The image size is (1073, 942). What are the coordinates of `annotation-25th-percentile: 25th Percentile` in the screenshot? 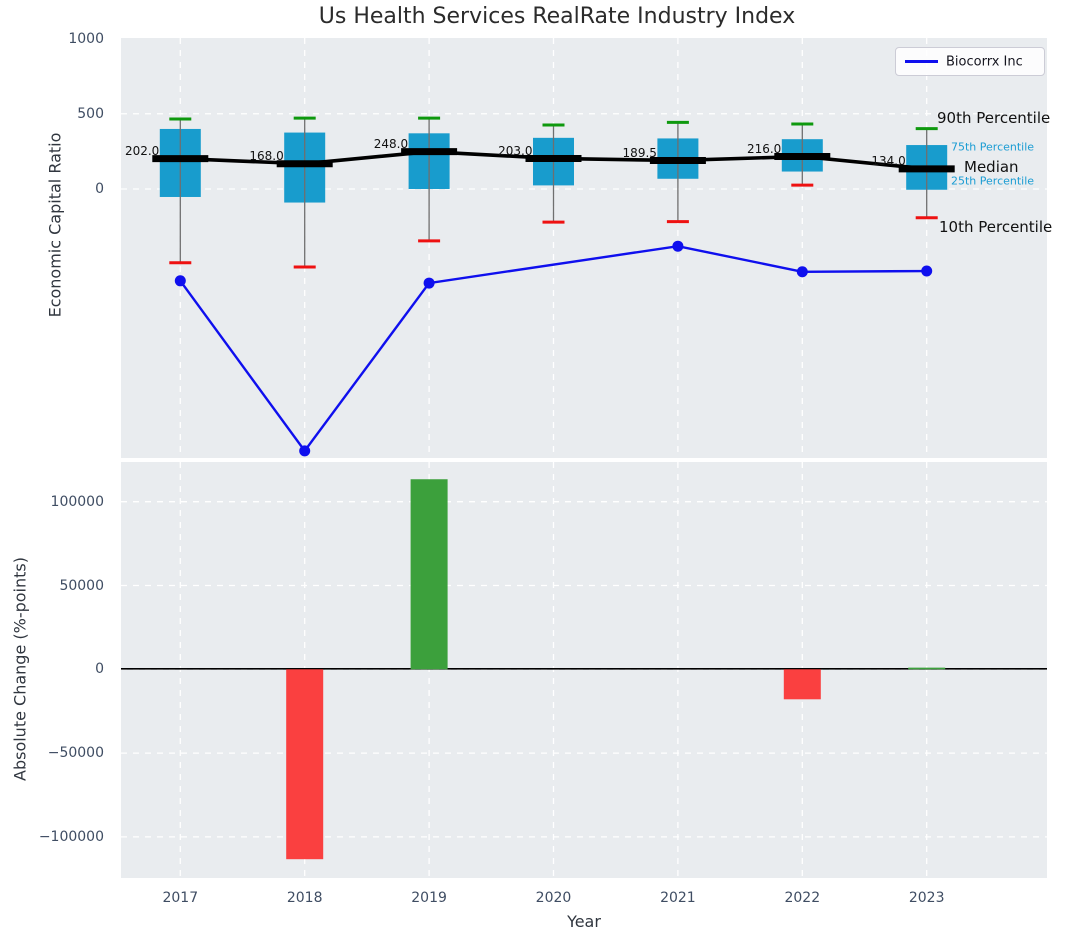 It's located at (993, 181).